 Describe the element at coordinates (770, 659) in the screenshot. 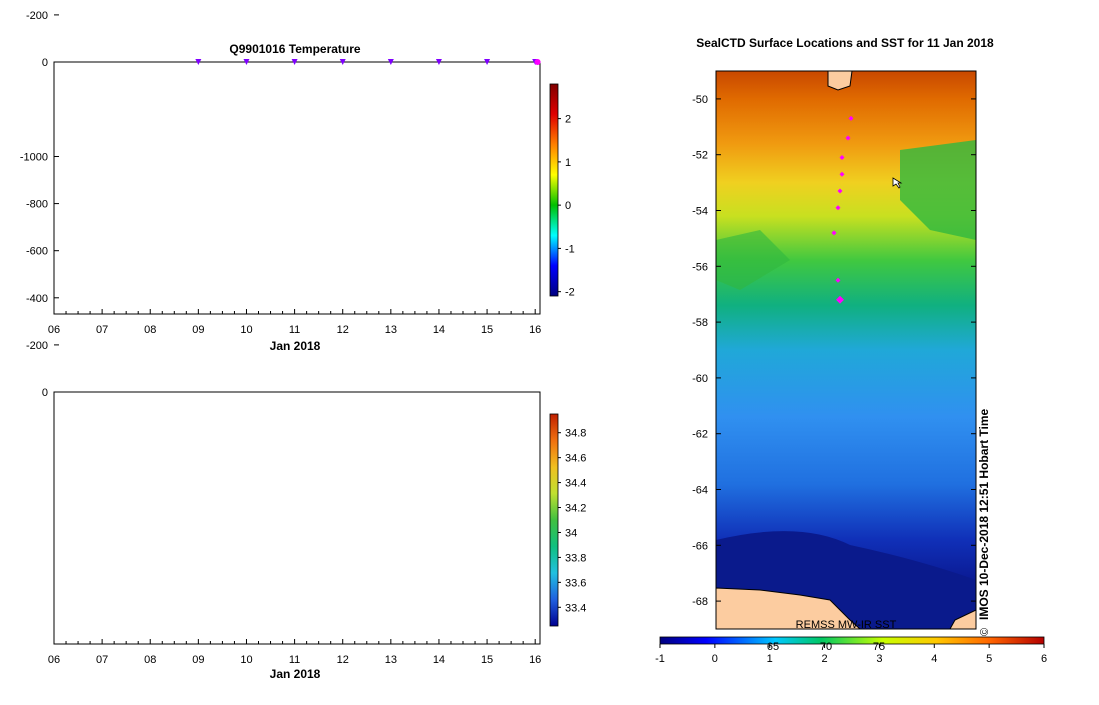

I see `sst-cb-label: 1` at that location.